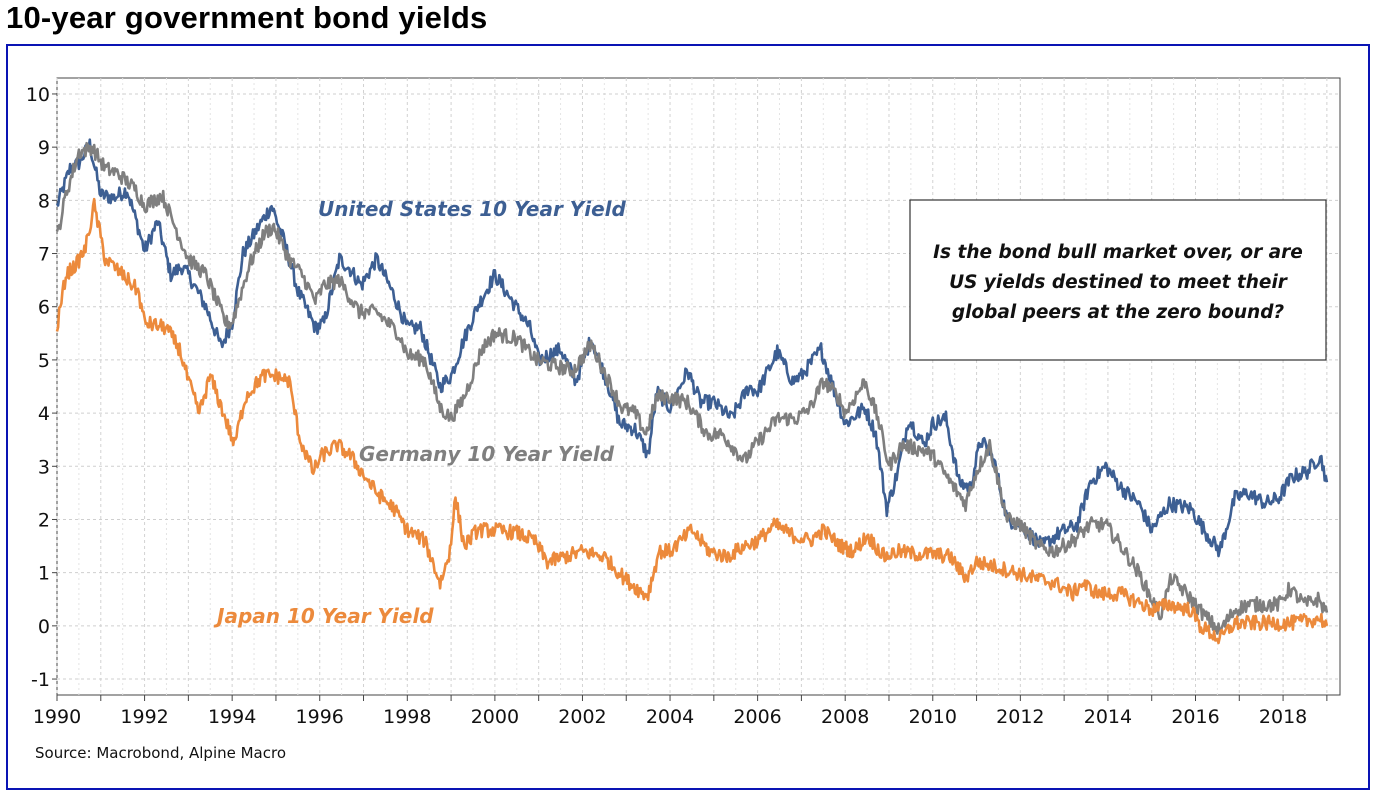 The width and height of the screenshot is (1378, 799). What do you see at coordinates (44, 201) in the screenshot?
I see `y-tick-label: 8` at bounding box center [44, 201].